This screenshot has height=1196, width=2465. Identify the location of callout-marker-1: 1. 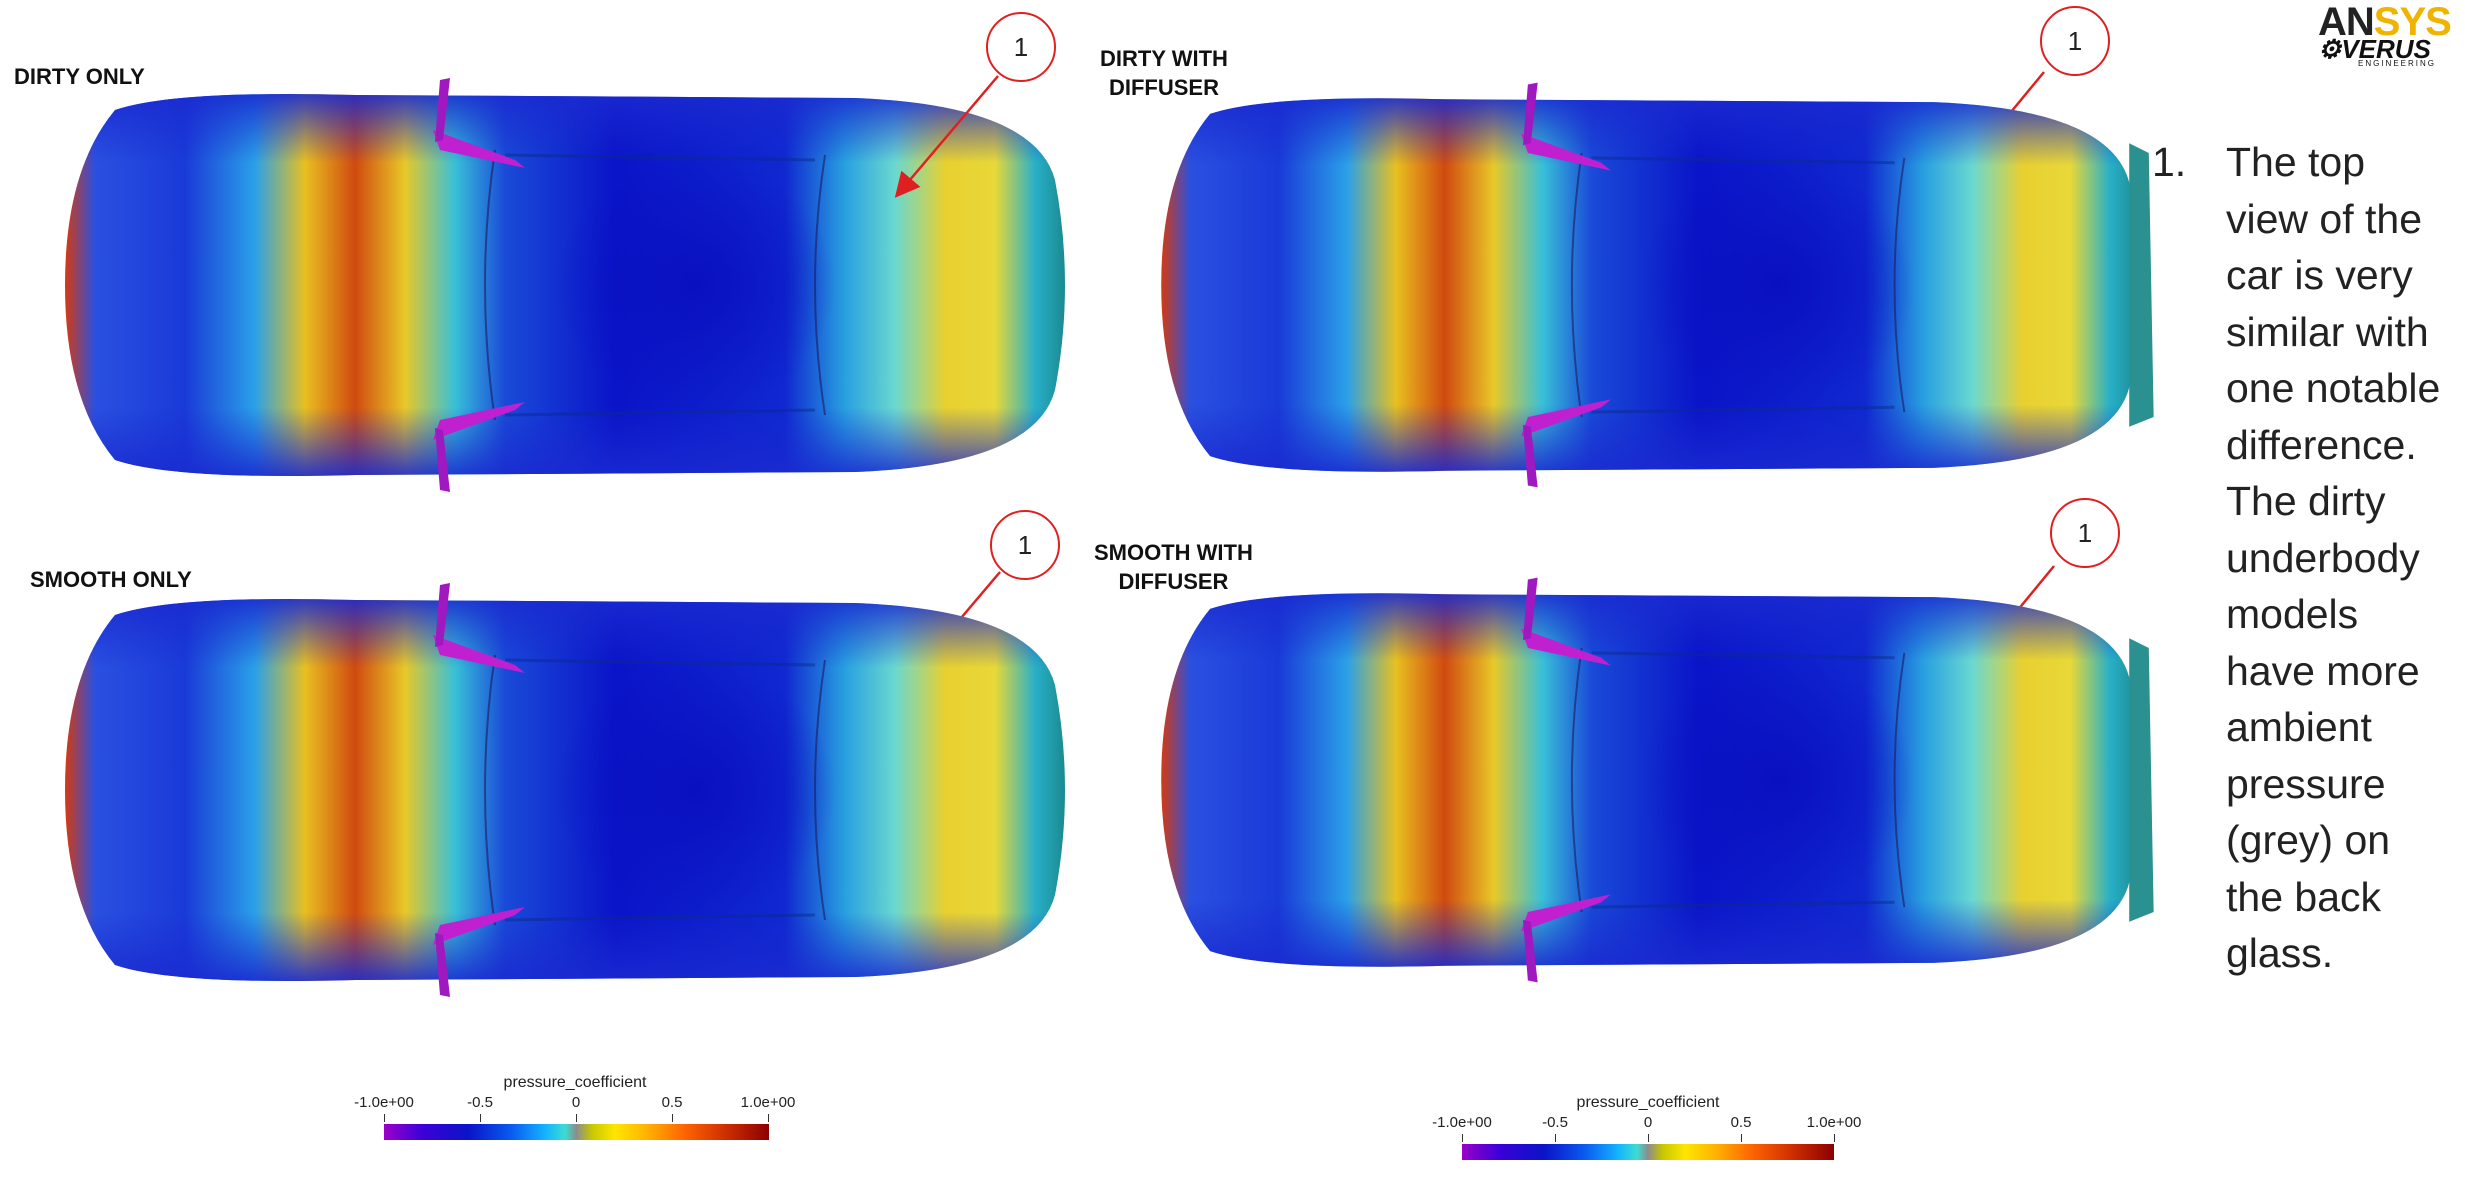
(1021, 47).